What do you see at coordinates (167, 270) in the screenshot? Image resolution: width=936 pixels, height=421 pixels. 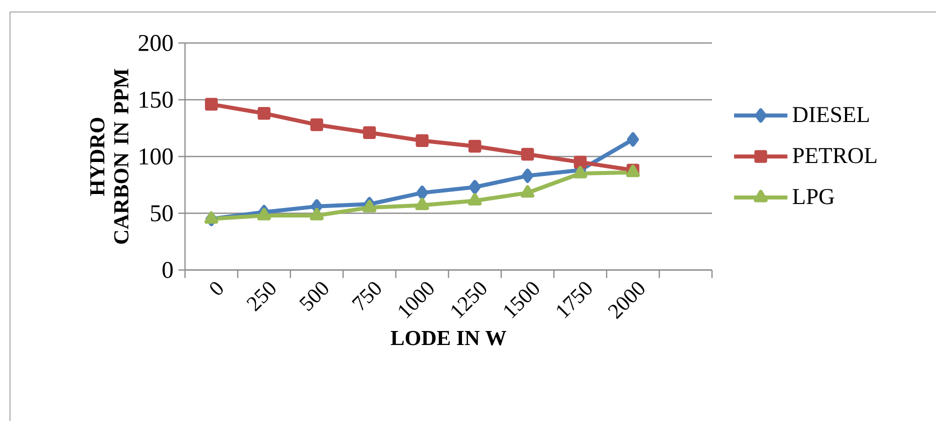 I see `y-tick-label: 0` at bounding box center [167, 270].